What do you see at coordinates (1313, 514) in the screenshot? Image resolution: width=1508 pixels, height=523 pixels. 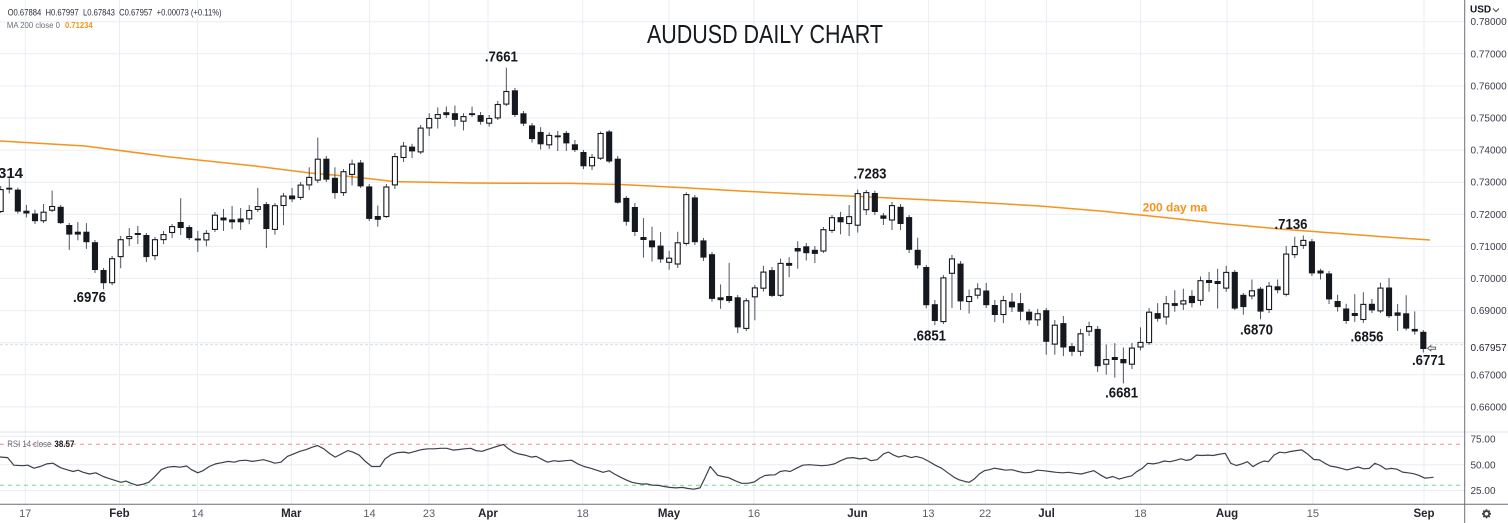 I see `svg-text: 15` at bounding box center [1313, 514].